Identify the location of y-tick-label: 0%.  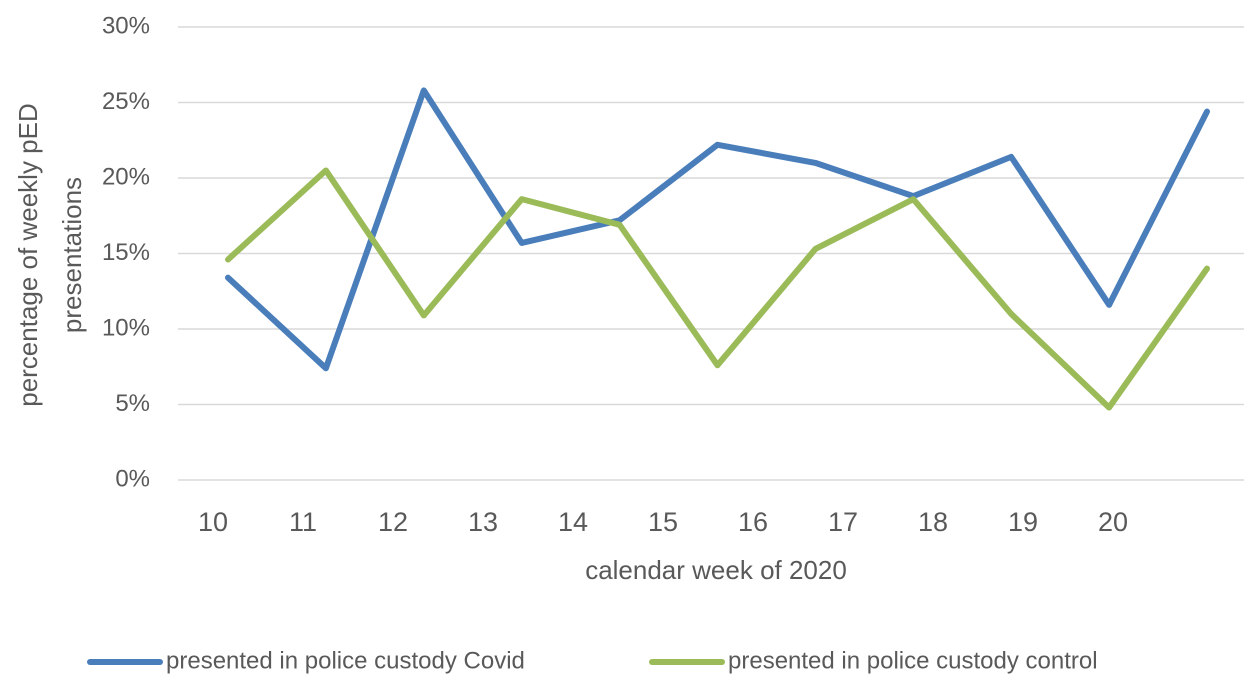
(132, 478).